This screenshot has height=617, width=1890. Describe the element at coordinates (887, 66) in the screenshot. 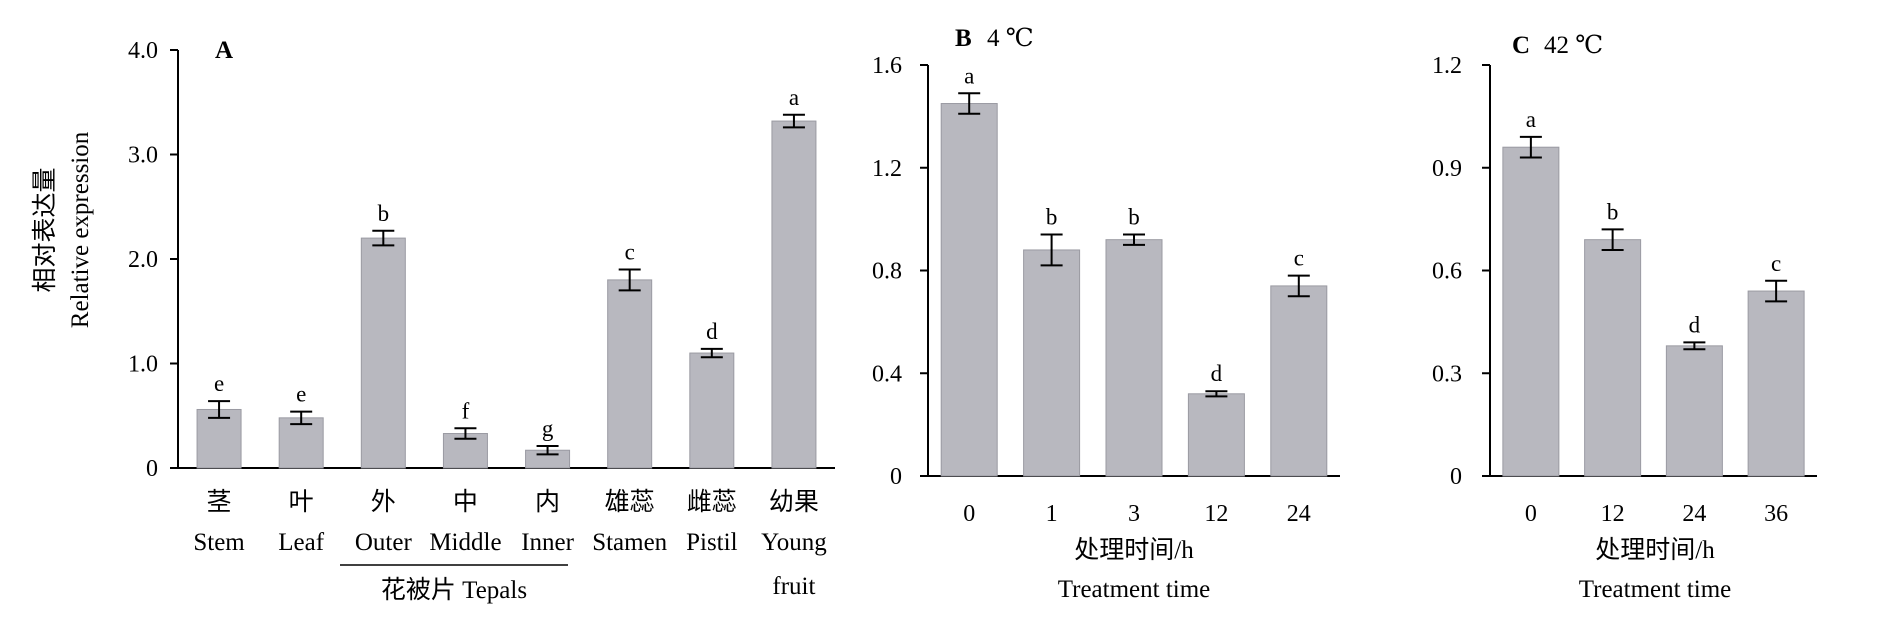

I see `panel-b-y-tick-label: 1.6` at that location.